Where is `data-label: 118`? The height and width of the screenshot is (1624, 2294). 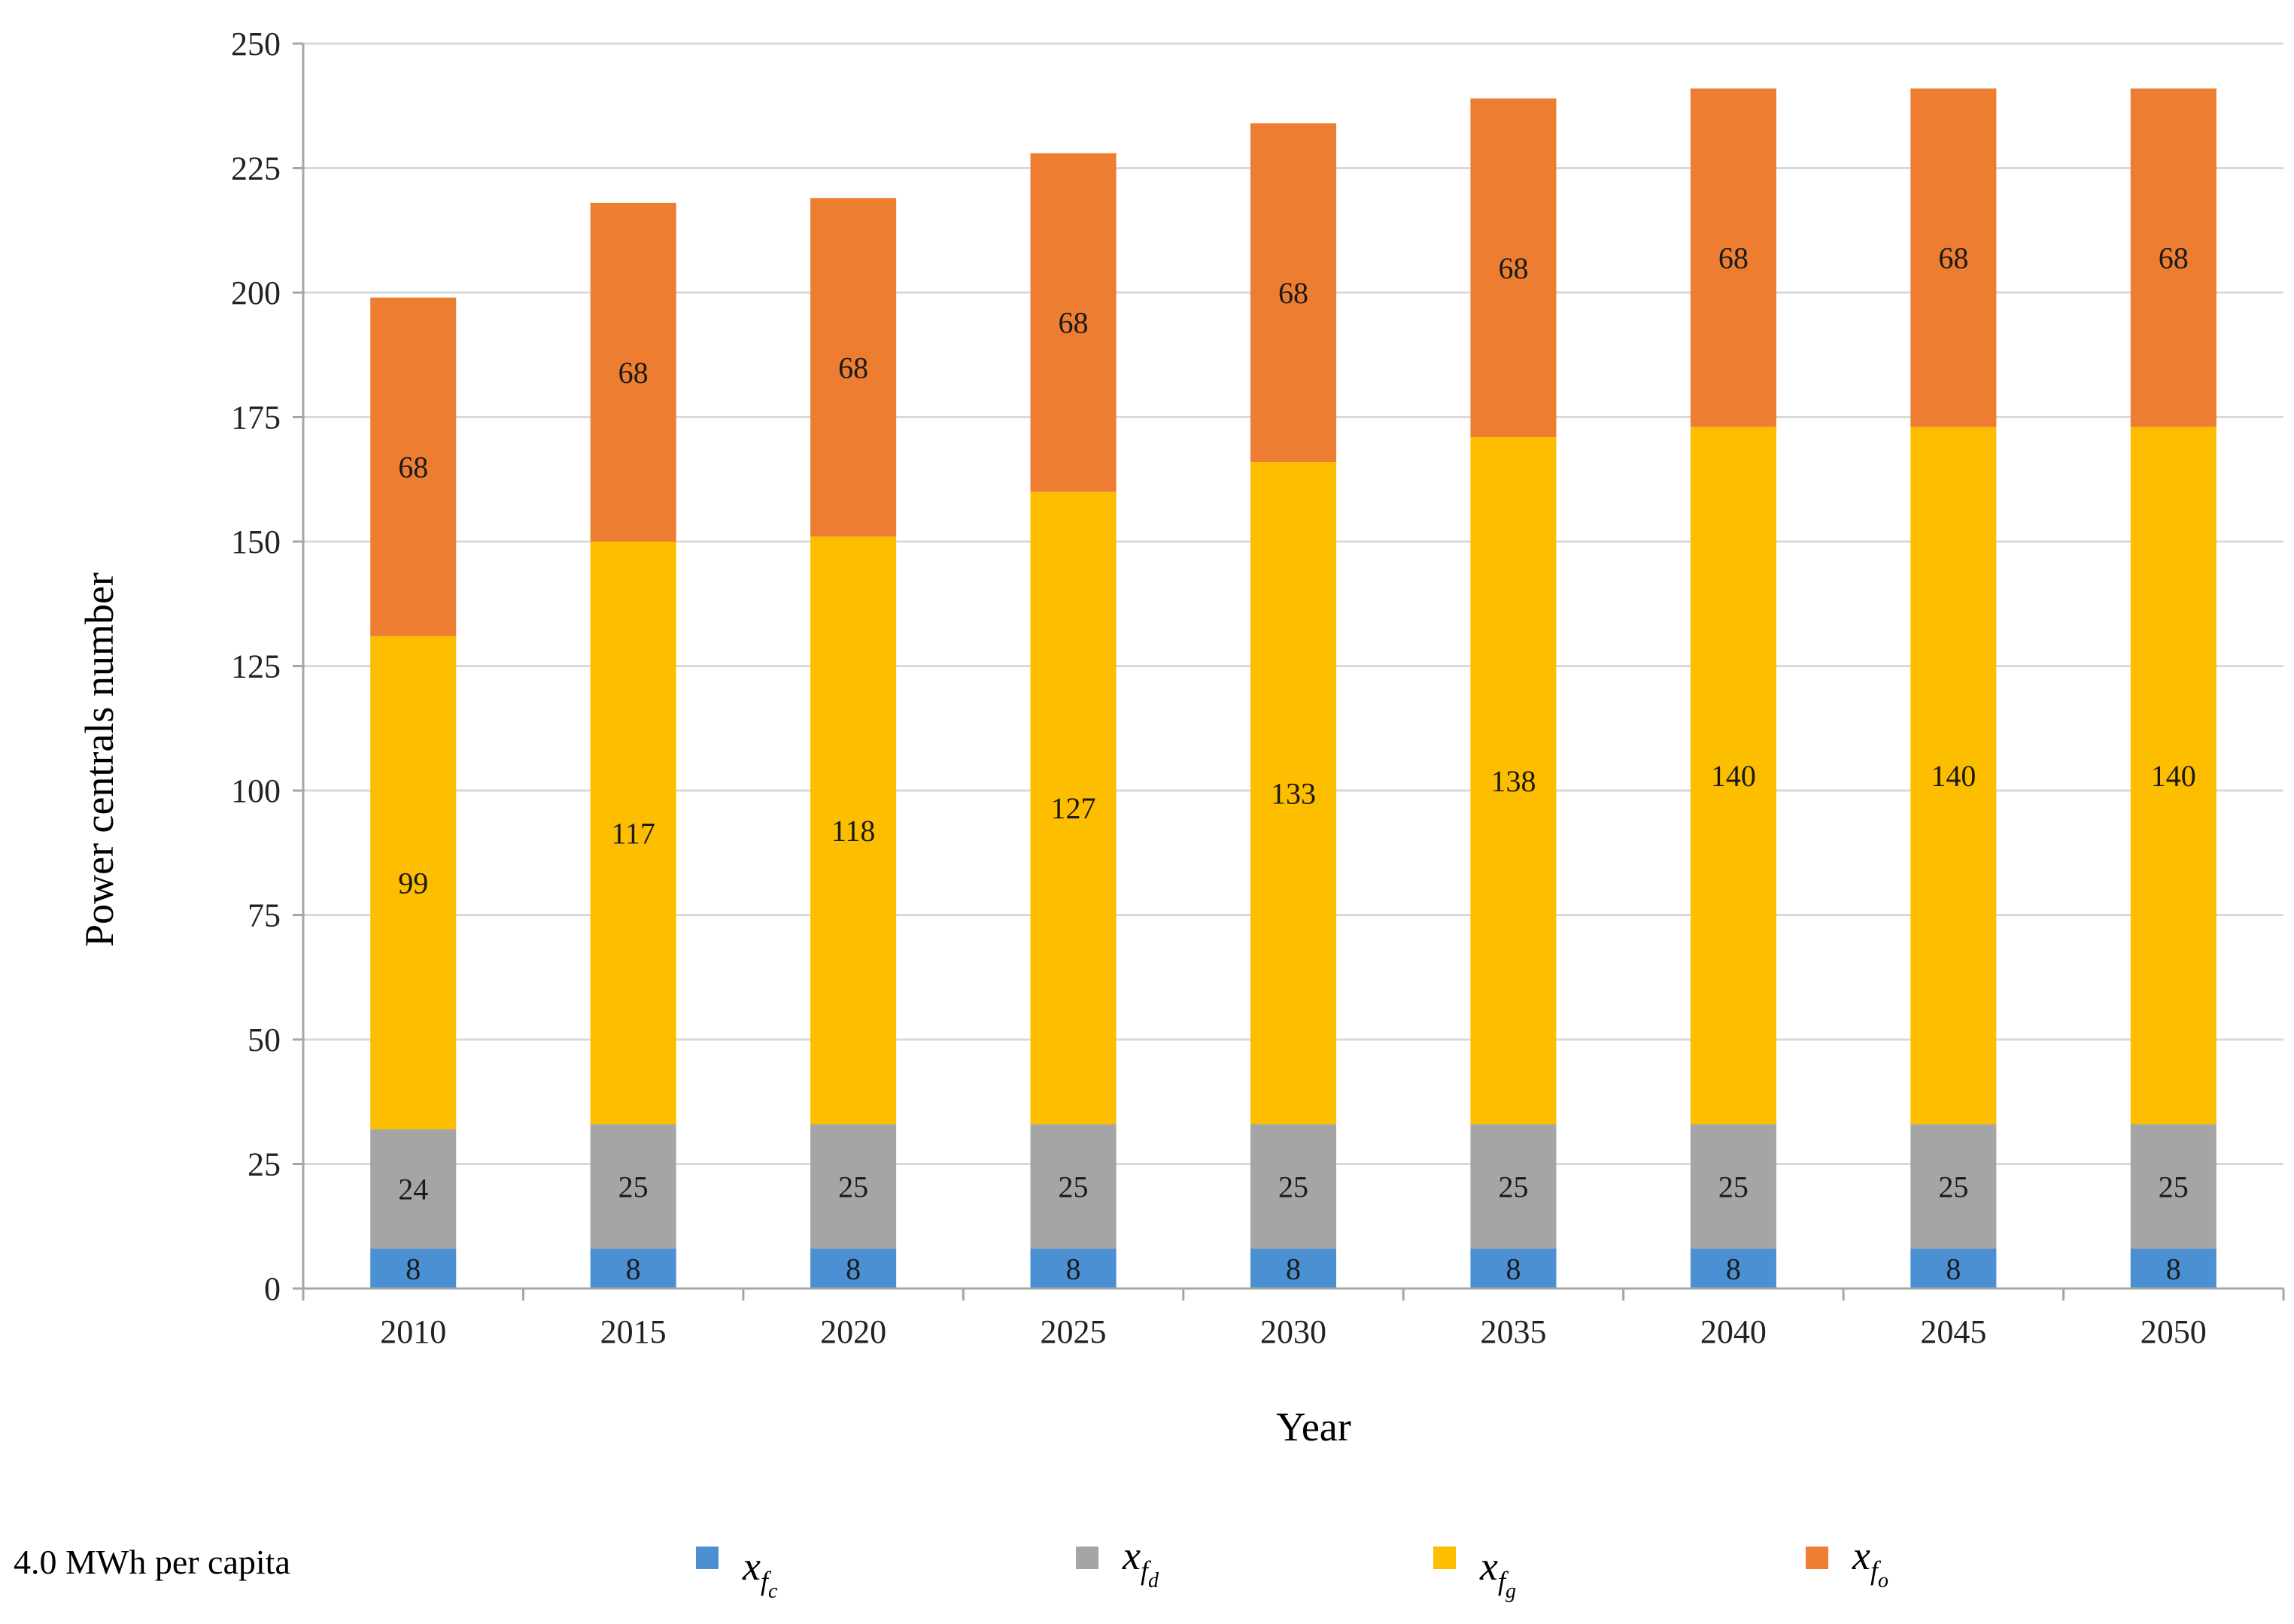 data-label: 118 is located at coordinates (853, 831).